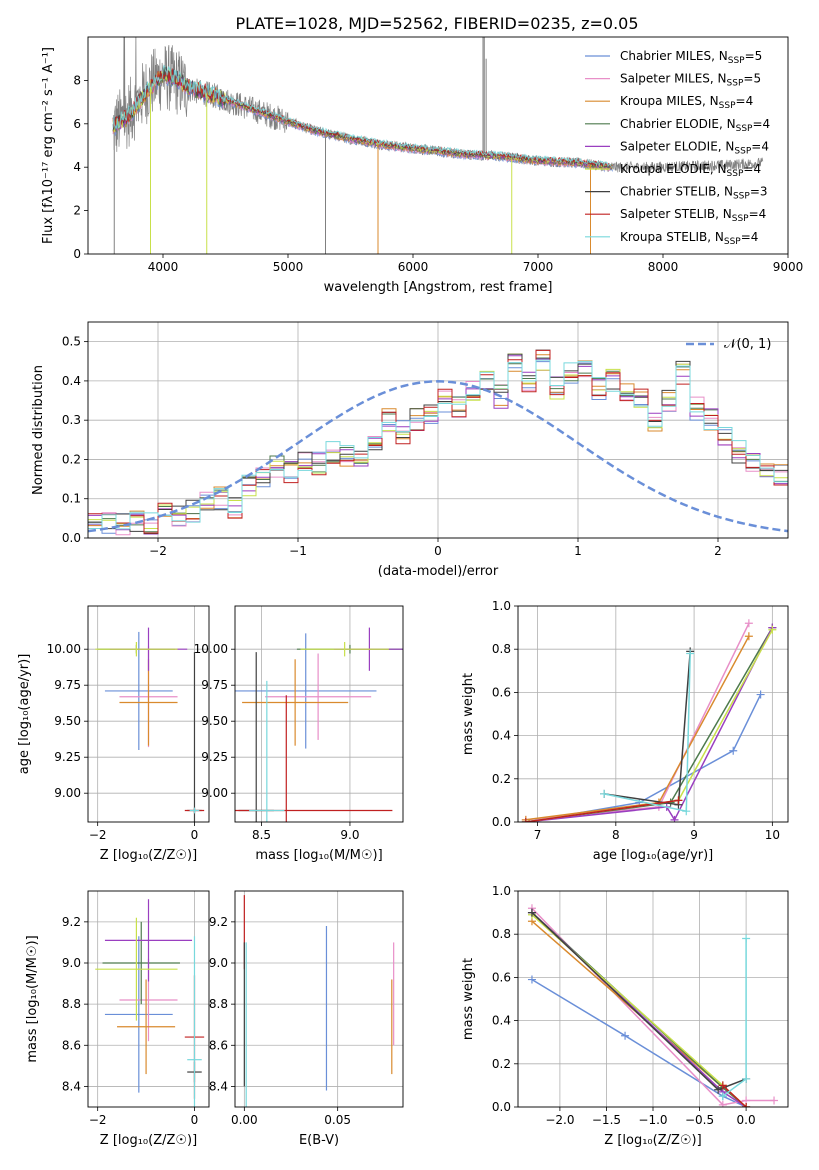  Describe the element at coordinates (71, 420) in the screenshot. I see `y-tick-label: 0.3` at that location.